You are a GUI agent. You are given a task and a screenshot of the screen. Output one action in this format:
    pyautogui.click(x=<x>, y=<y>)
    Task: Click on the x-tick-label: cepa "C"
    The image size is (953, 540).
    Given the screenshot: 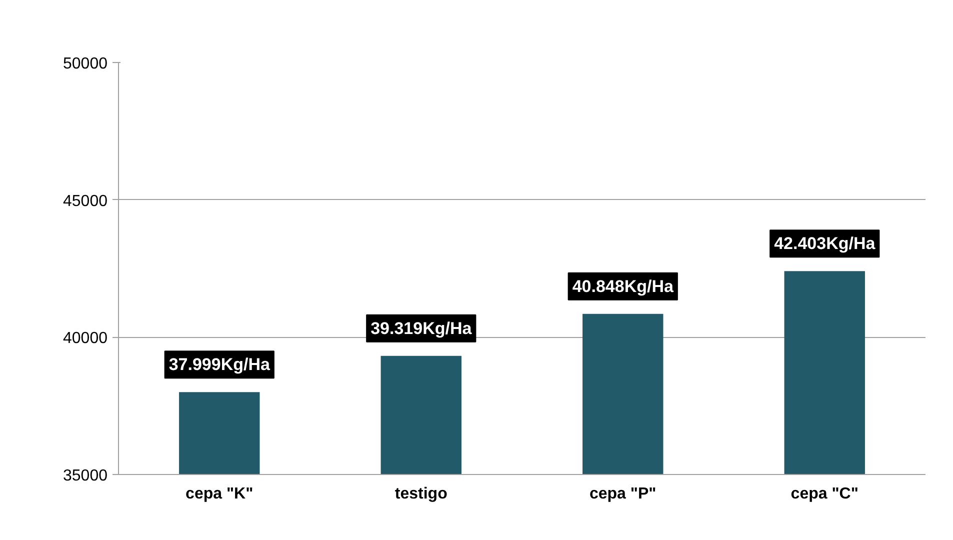 What is the action you would take?
    pyautogui.click(x=824, y=494)
    